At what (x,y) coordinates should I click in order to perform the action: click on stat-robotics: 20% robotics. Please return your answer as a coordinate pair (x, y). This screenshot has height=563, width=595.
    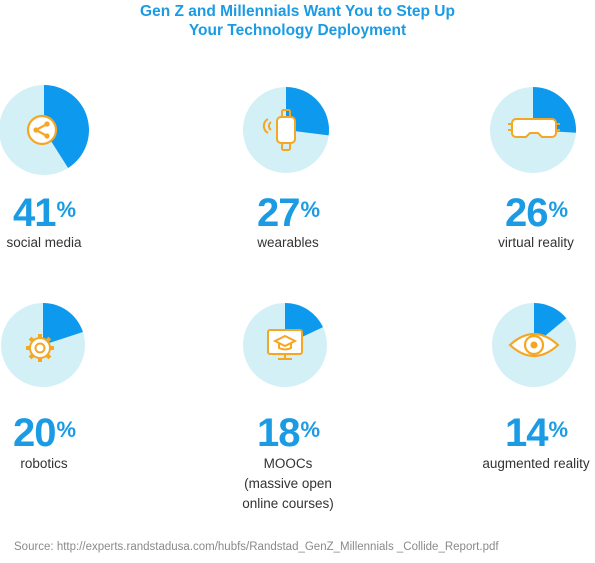
    Looking at the image, I should click on (67, 345).